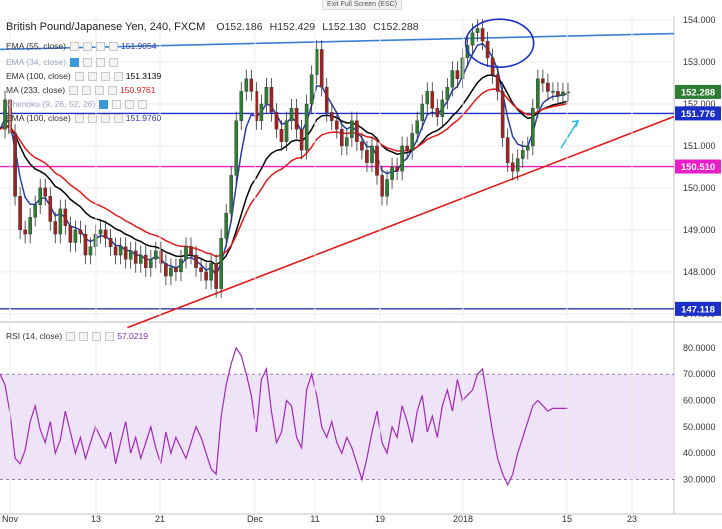 This screenshot has height=529, width=722. I want to click on legend-label: EMA (55, close), so click(36, 46).